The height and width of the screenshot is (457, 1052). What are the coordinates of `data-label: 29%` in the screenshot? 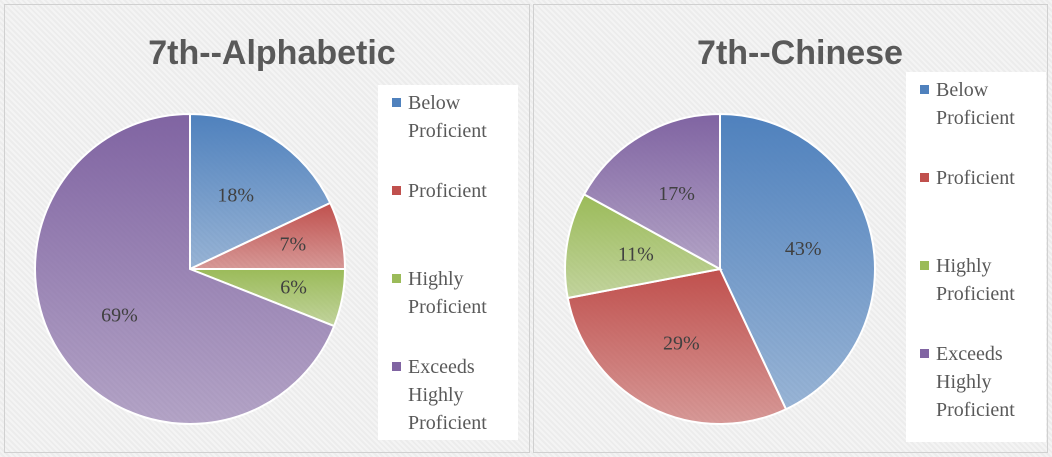 It's located at (681, 344).